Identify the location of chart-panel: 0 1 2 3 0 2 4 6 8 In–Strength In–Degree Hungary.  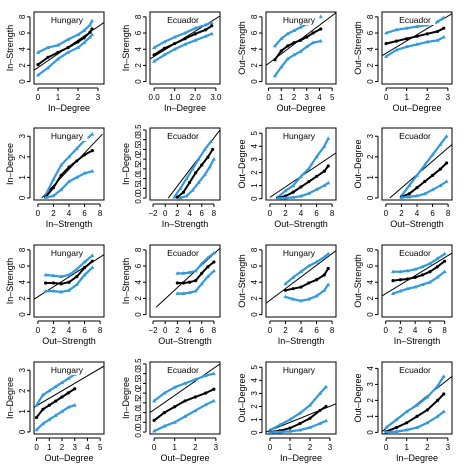
(55, 178).